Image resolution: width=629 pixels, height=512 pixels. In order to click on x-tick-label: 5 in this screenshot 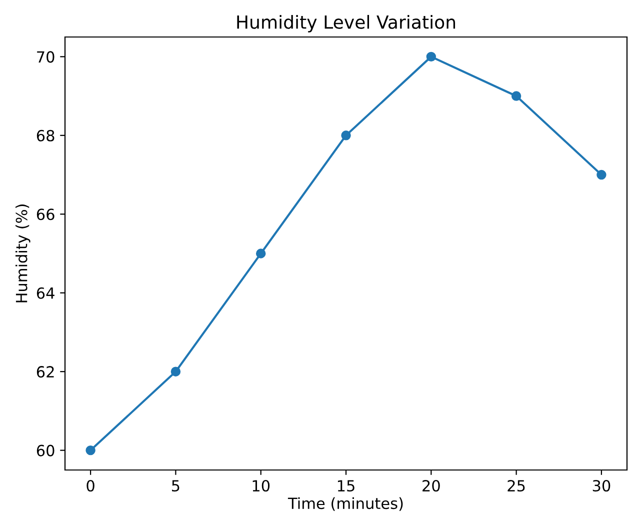, I will do `click(176, 486)`.